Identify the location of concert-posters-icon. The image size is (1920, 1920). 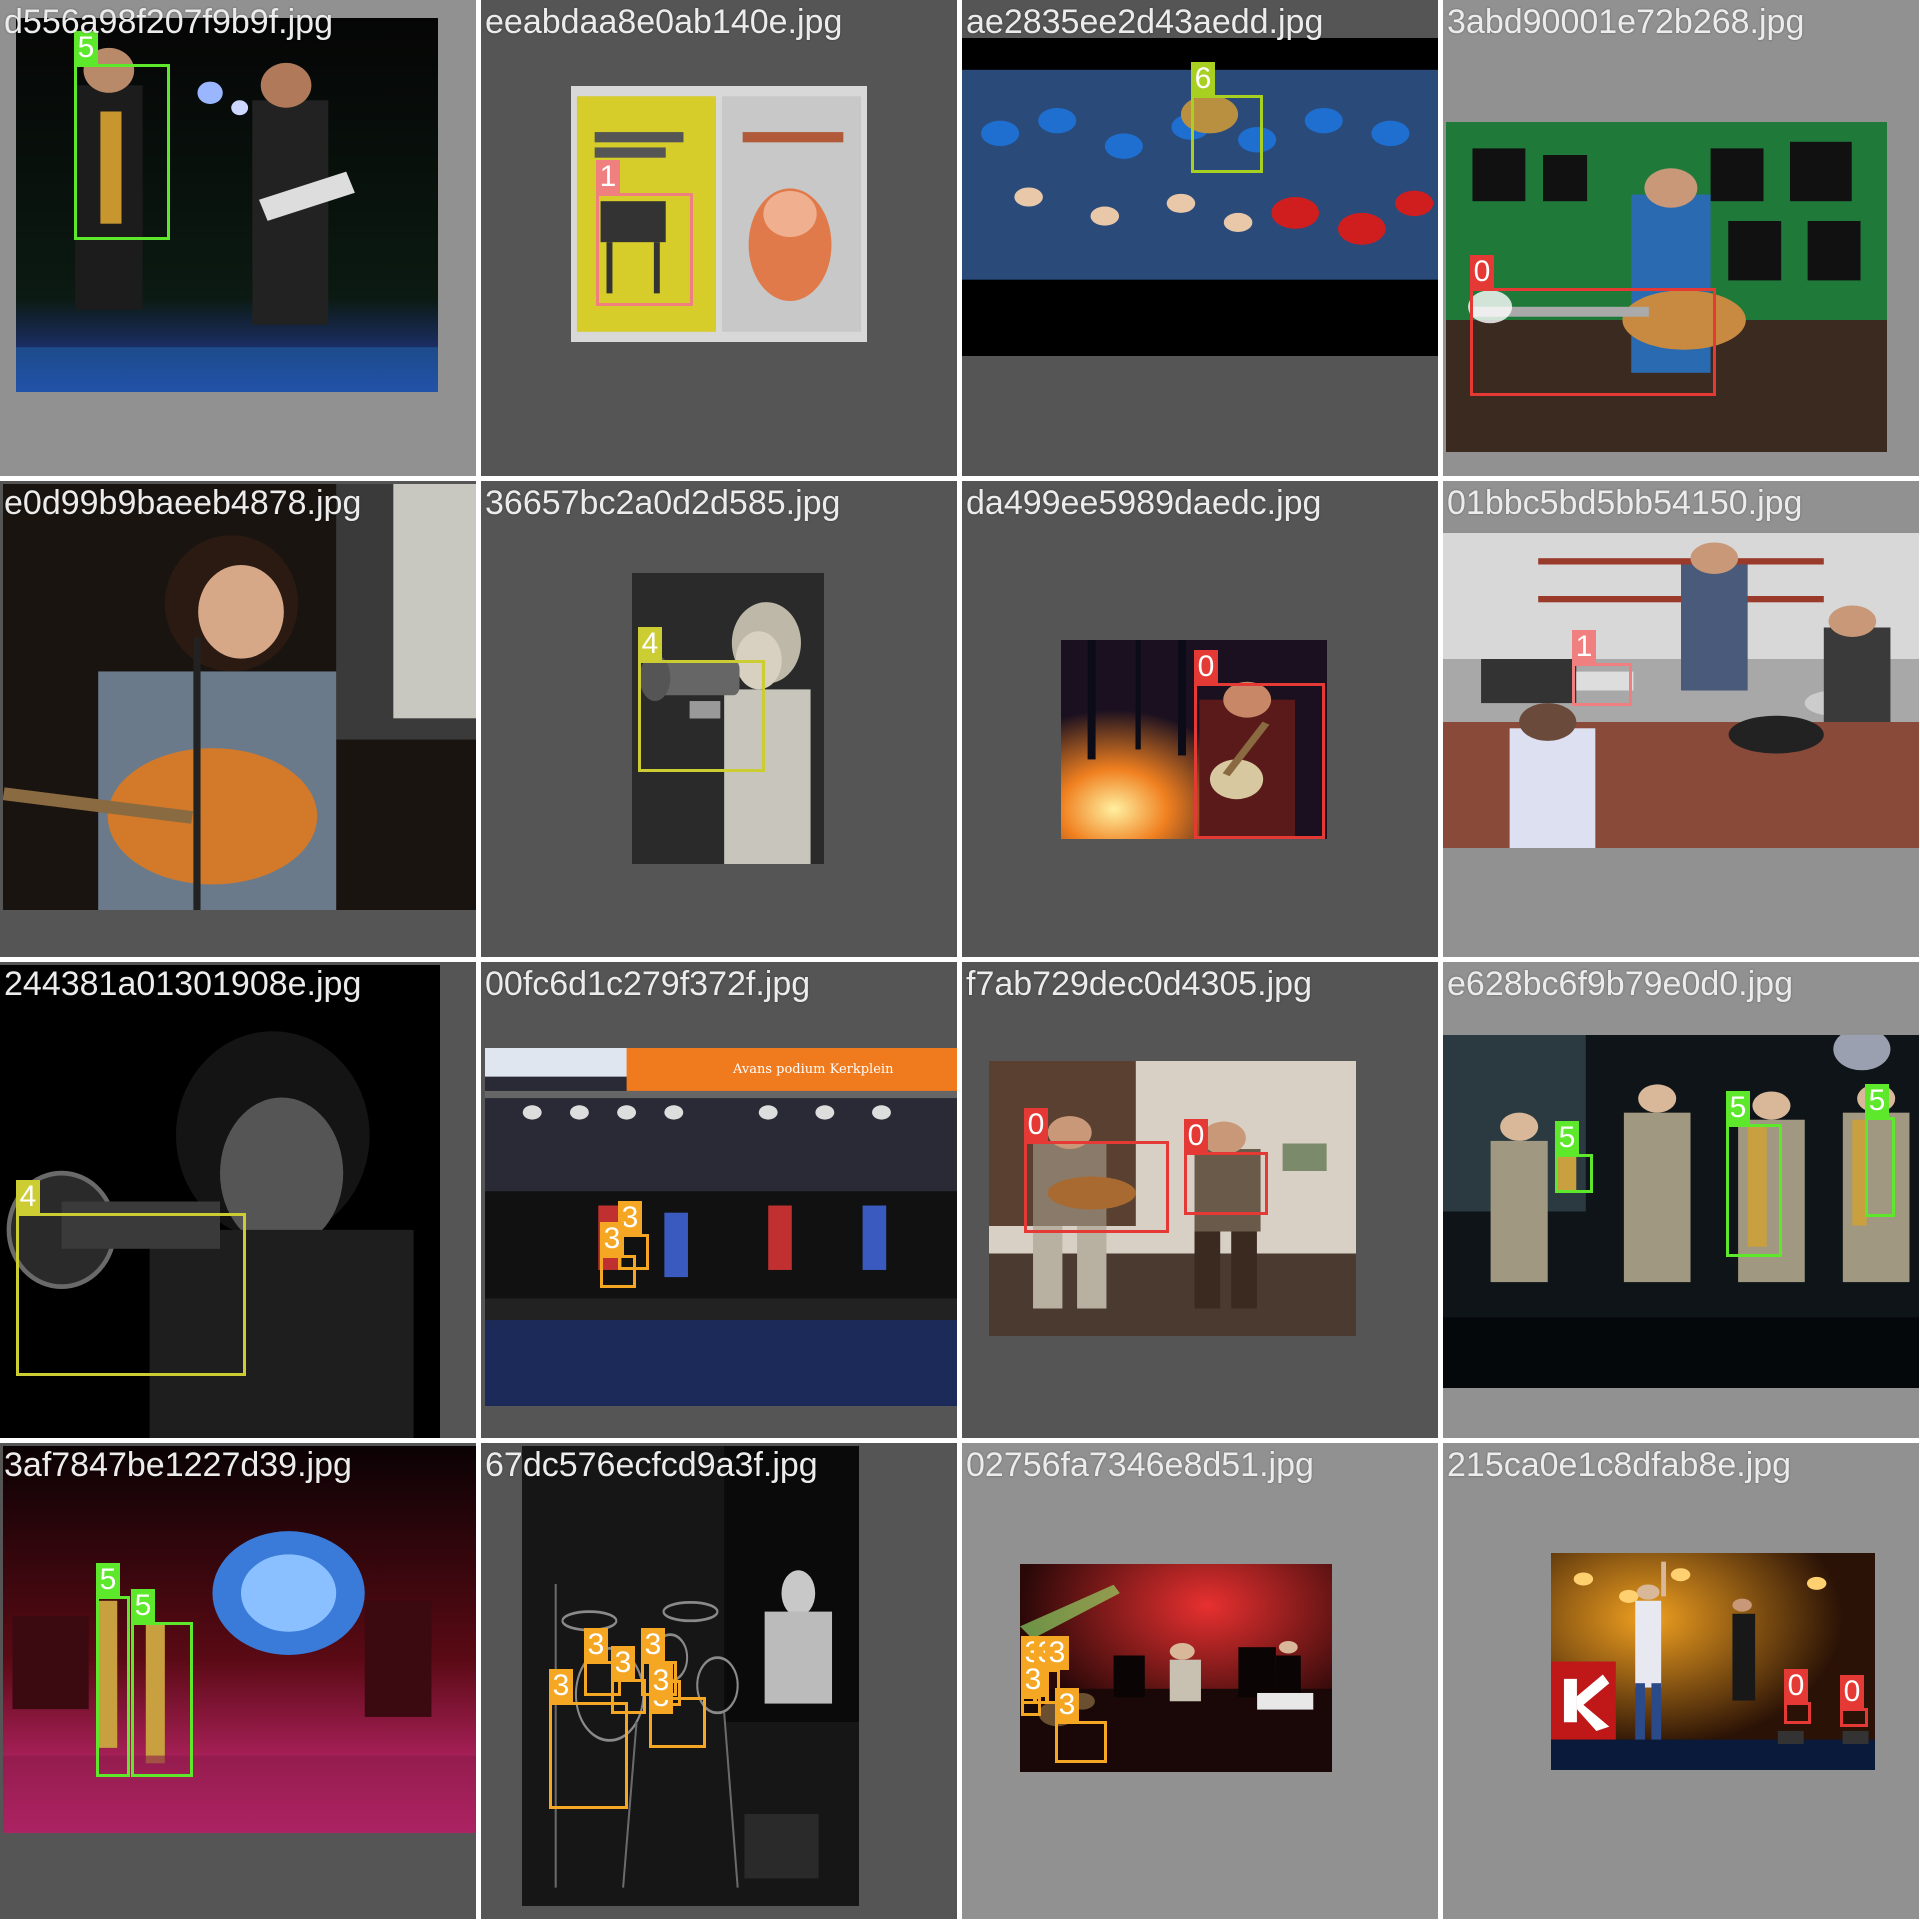
(719, 214).